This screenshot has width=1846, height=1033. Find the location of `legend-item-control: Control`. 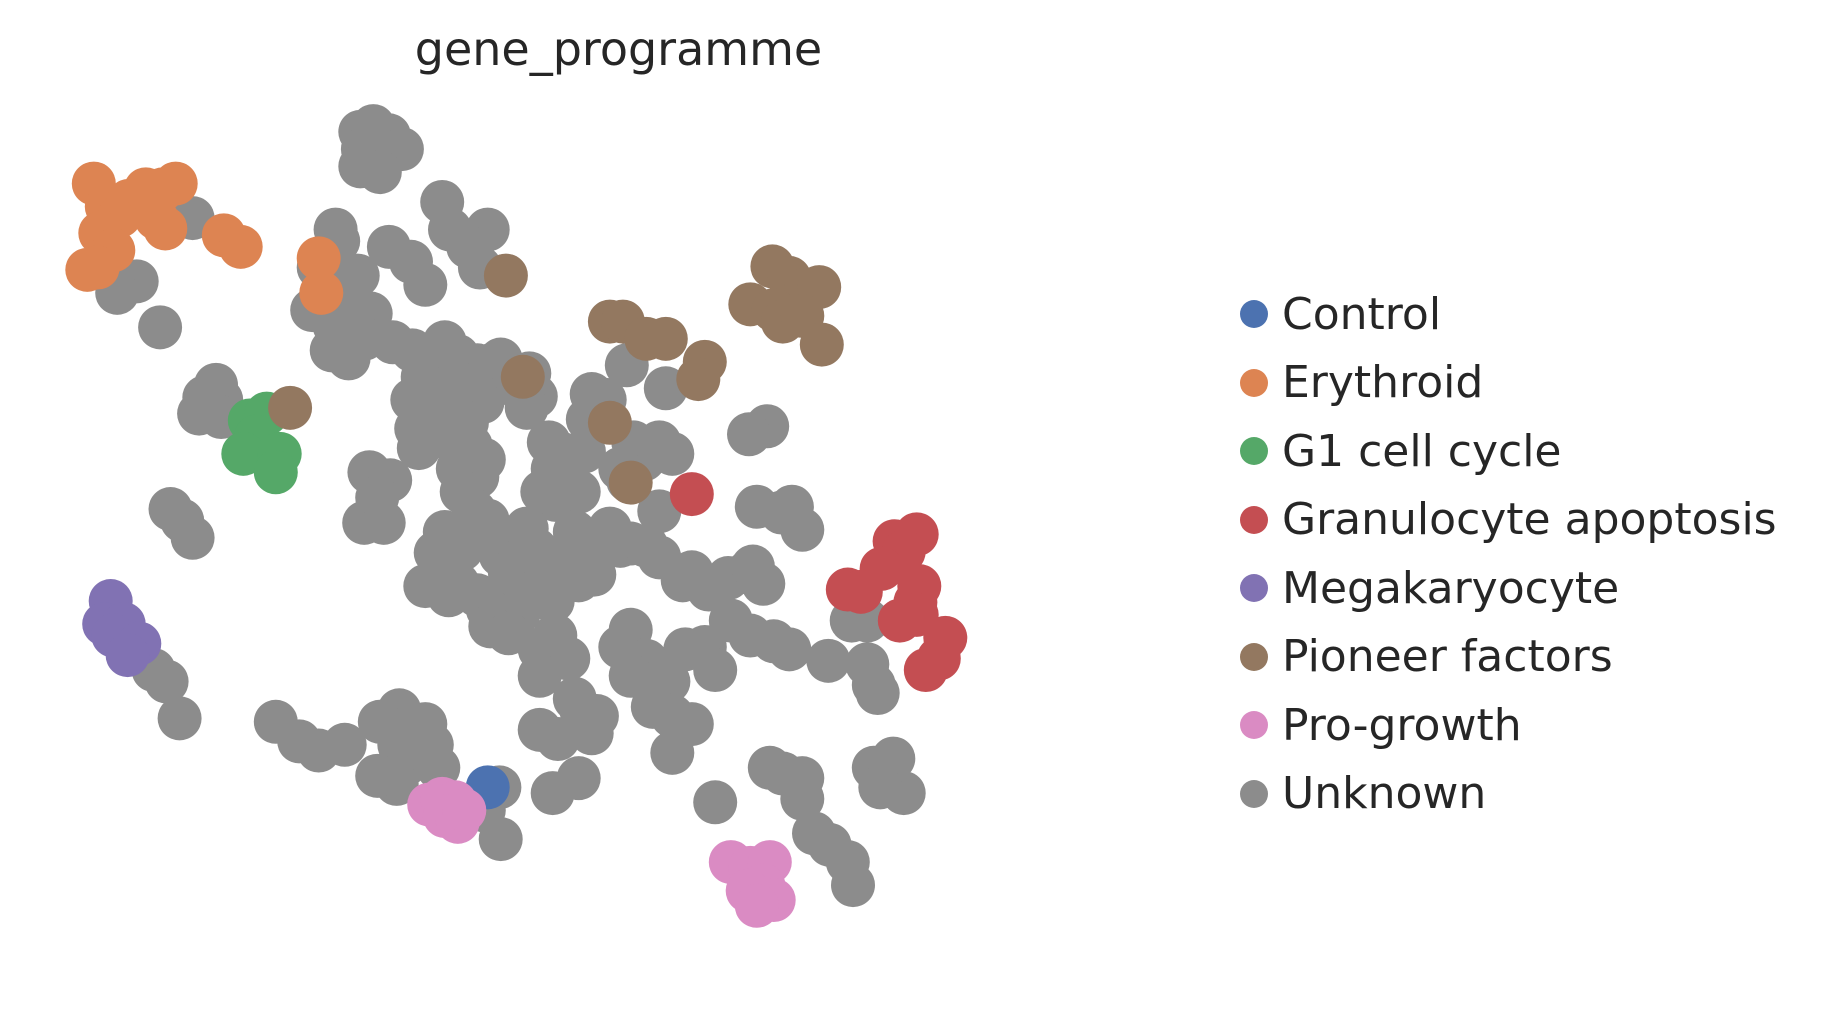

legend-item-control: Control is located at coordinates (1508, 314).